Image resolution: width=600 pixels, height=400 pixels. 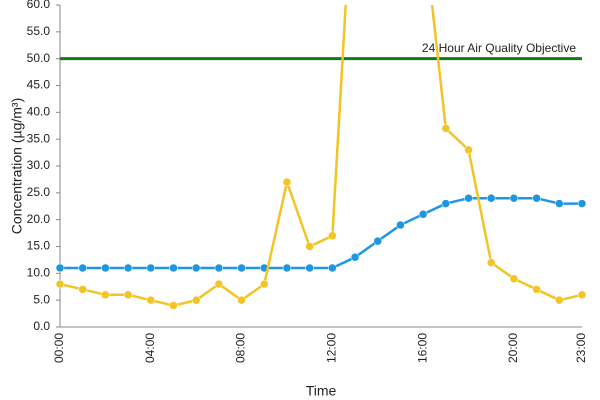 I want to click on y-tick-label: 15.0, so click(x=39, y=246).